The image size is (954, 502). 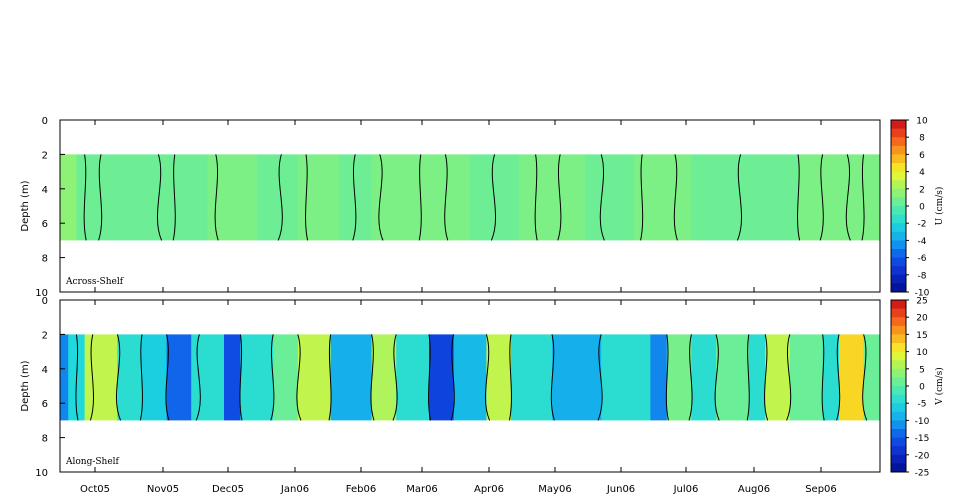 I want to click on colorbar-tick-label: -8, so click(x=922, y=276).